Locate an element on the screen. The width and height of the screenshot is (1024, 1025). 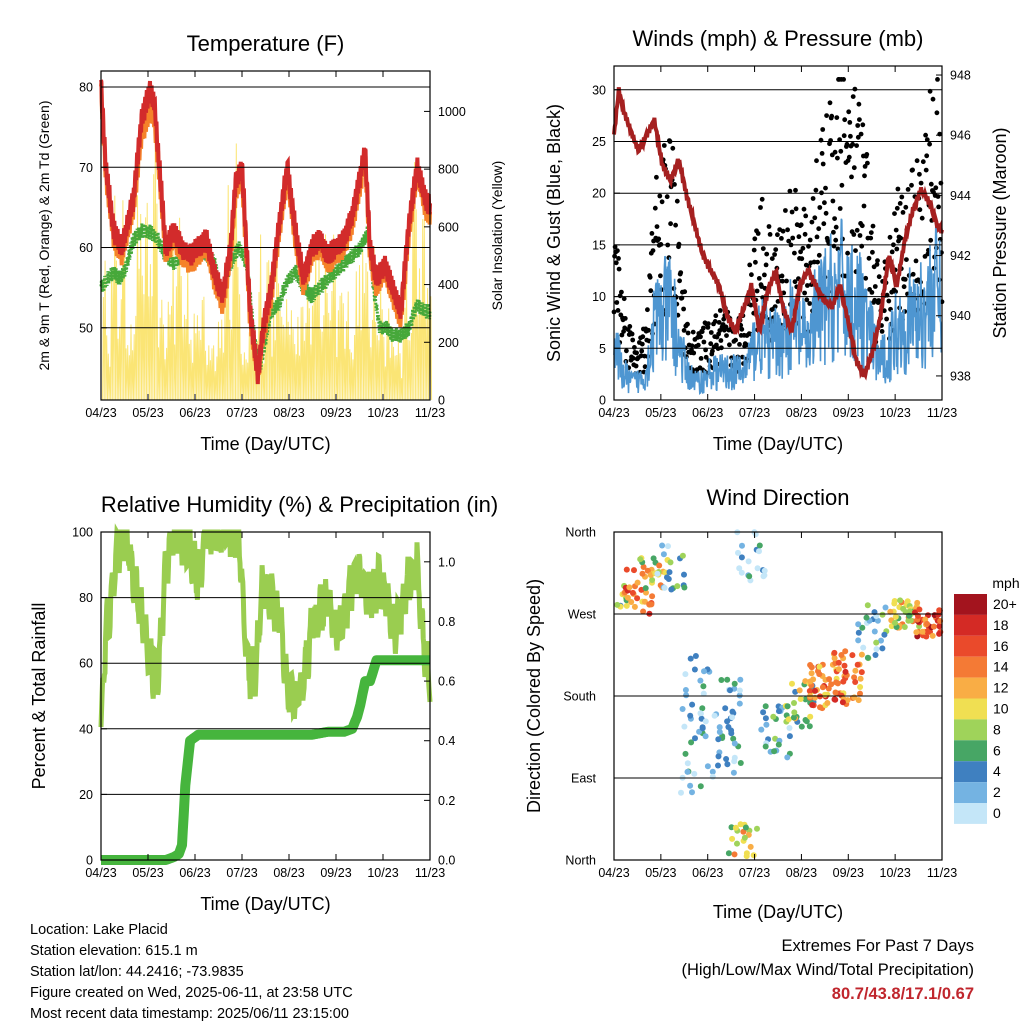
y-axis-label: Sonic Wind & Gust (Blue, Black) is located at coordinates (554, 233).